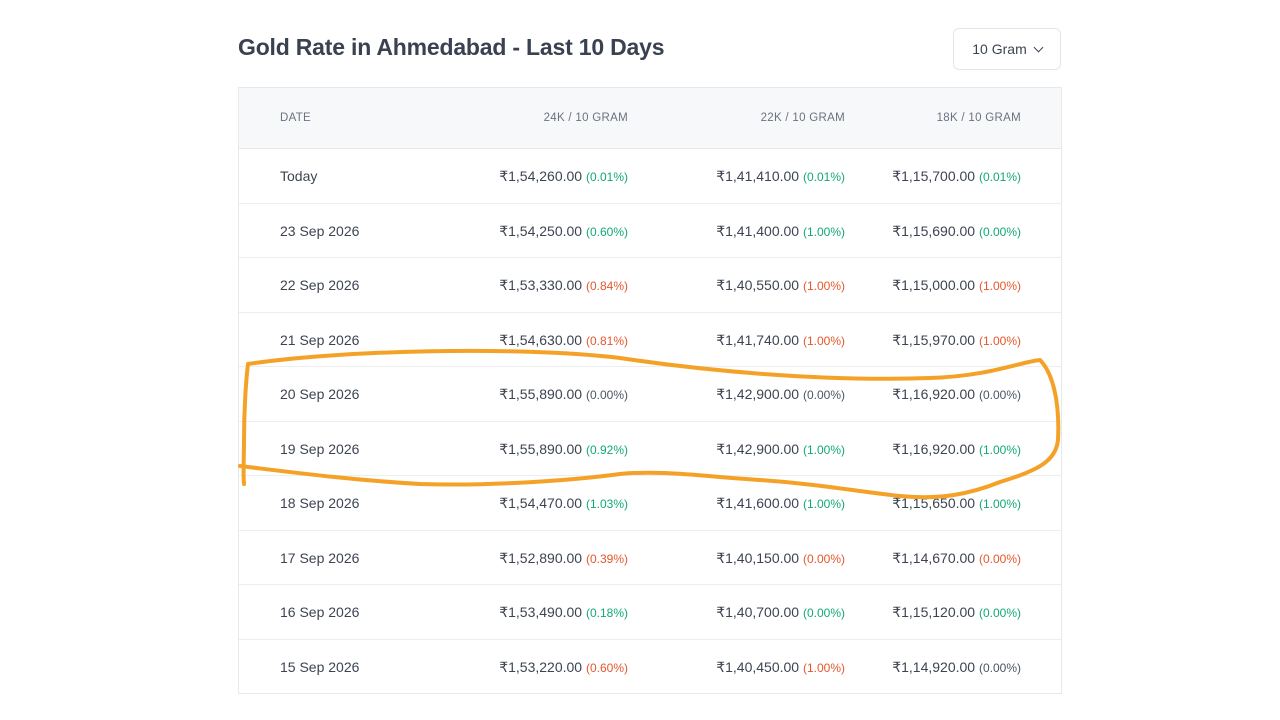 This screenshot has height=720, width=1280. What do you see at coordinates (320, 230) in the screenshot?
I see `date-cell-value: 23 Sep 2026` at bounding box center [320, 230].